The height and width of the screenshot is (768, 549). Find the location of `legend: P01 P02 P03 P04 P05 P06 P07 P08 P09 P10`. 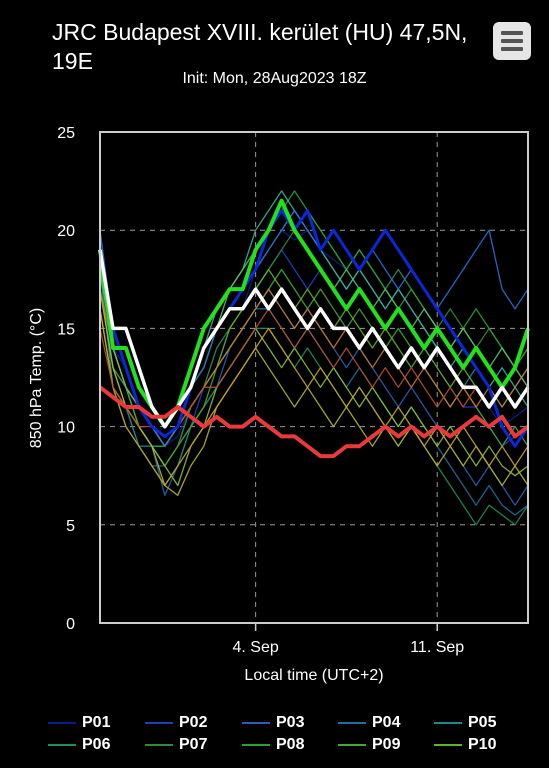

legend: P01 P02 P03 P04 P05 P06 P07 P08 P09 P10 is located at coordinates (274, 740).